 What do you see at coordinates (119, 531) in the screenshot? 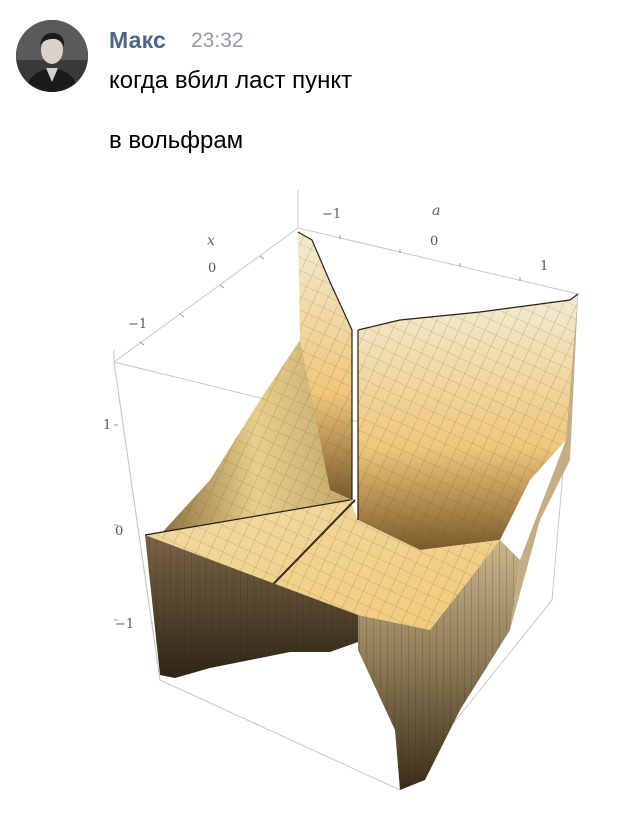
I see `z-tick-label: 0` at bounding box center [119, 531].